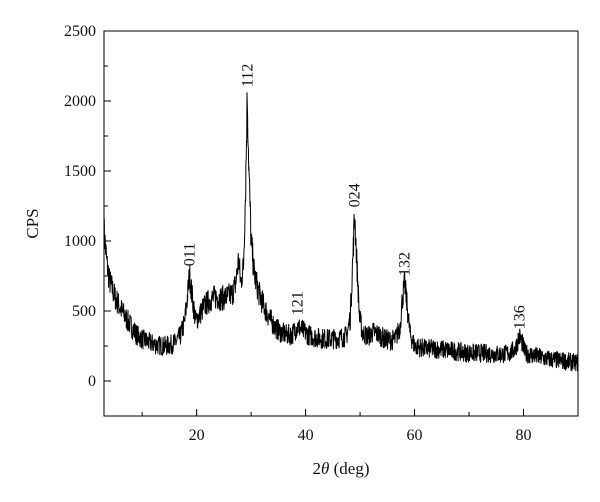 This screenshot has height=502, width=600. I want to click on peak-label: 136, so click(520, 317).